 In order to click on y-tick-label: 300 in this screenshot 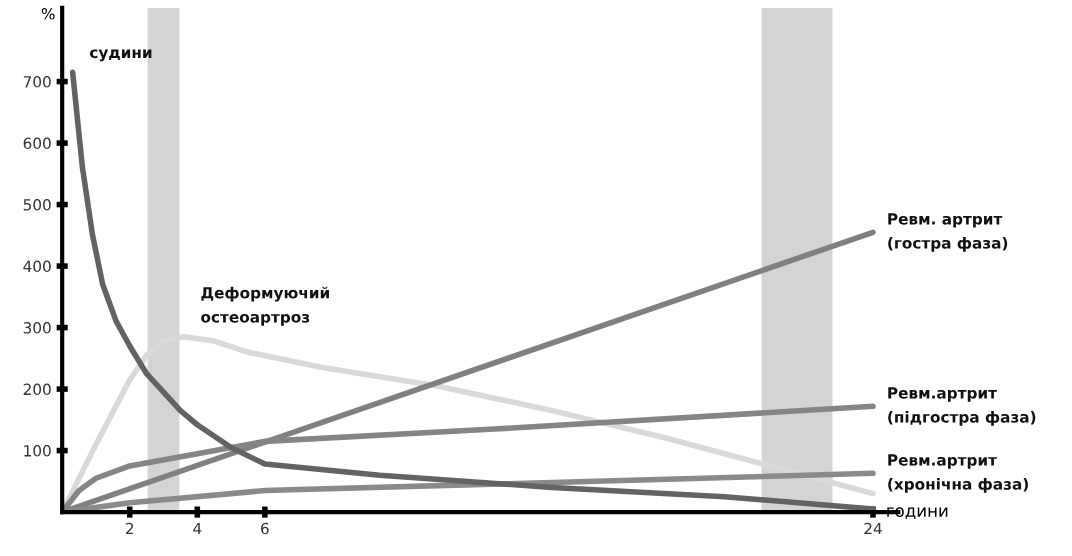, I will do `click(37, 328)`.